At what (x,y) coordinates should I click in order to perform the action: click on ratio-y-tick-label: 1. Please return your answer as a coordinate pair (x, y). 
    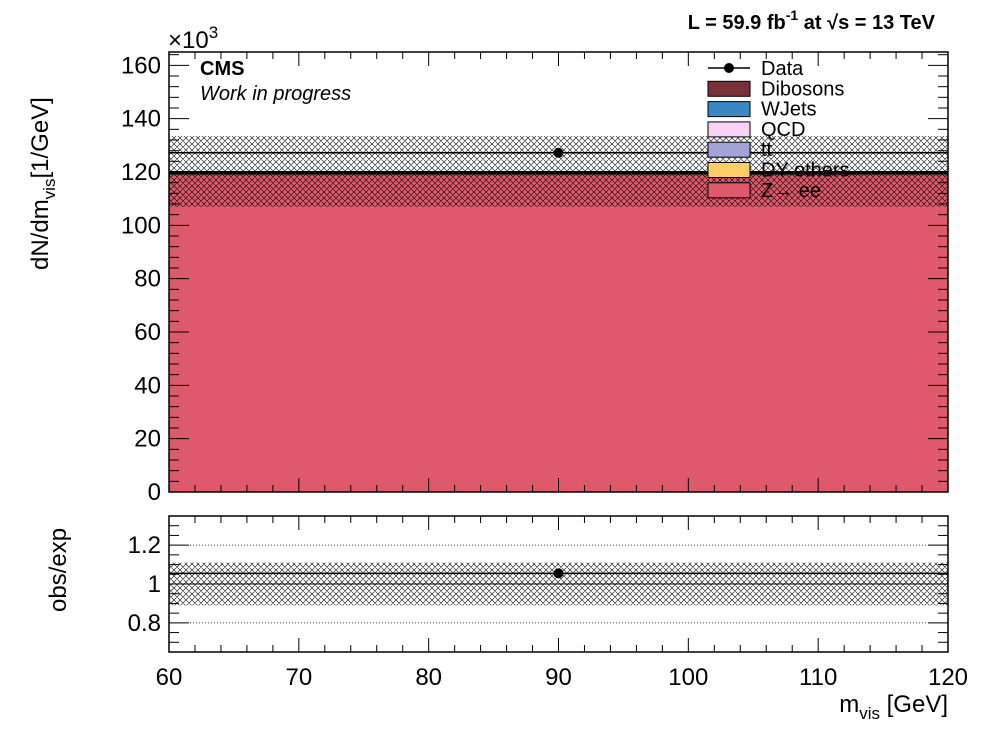
    Looking at the image, I should click on (154, 584).